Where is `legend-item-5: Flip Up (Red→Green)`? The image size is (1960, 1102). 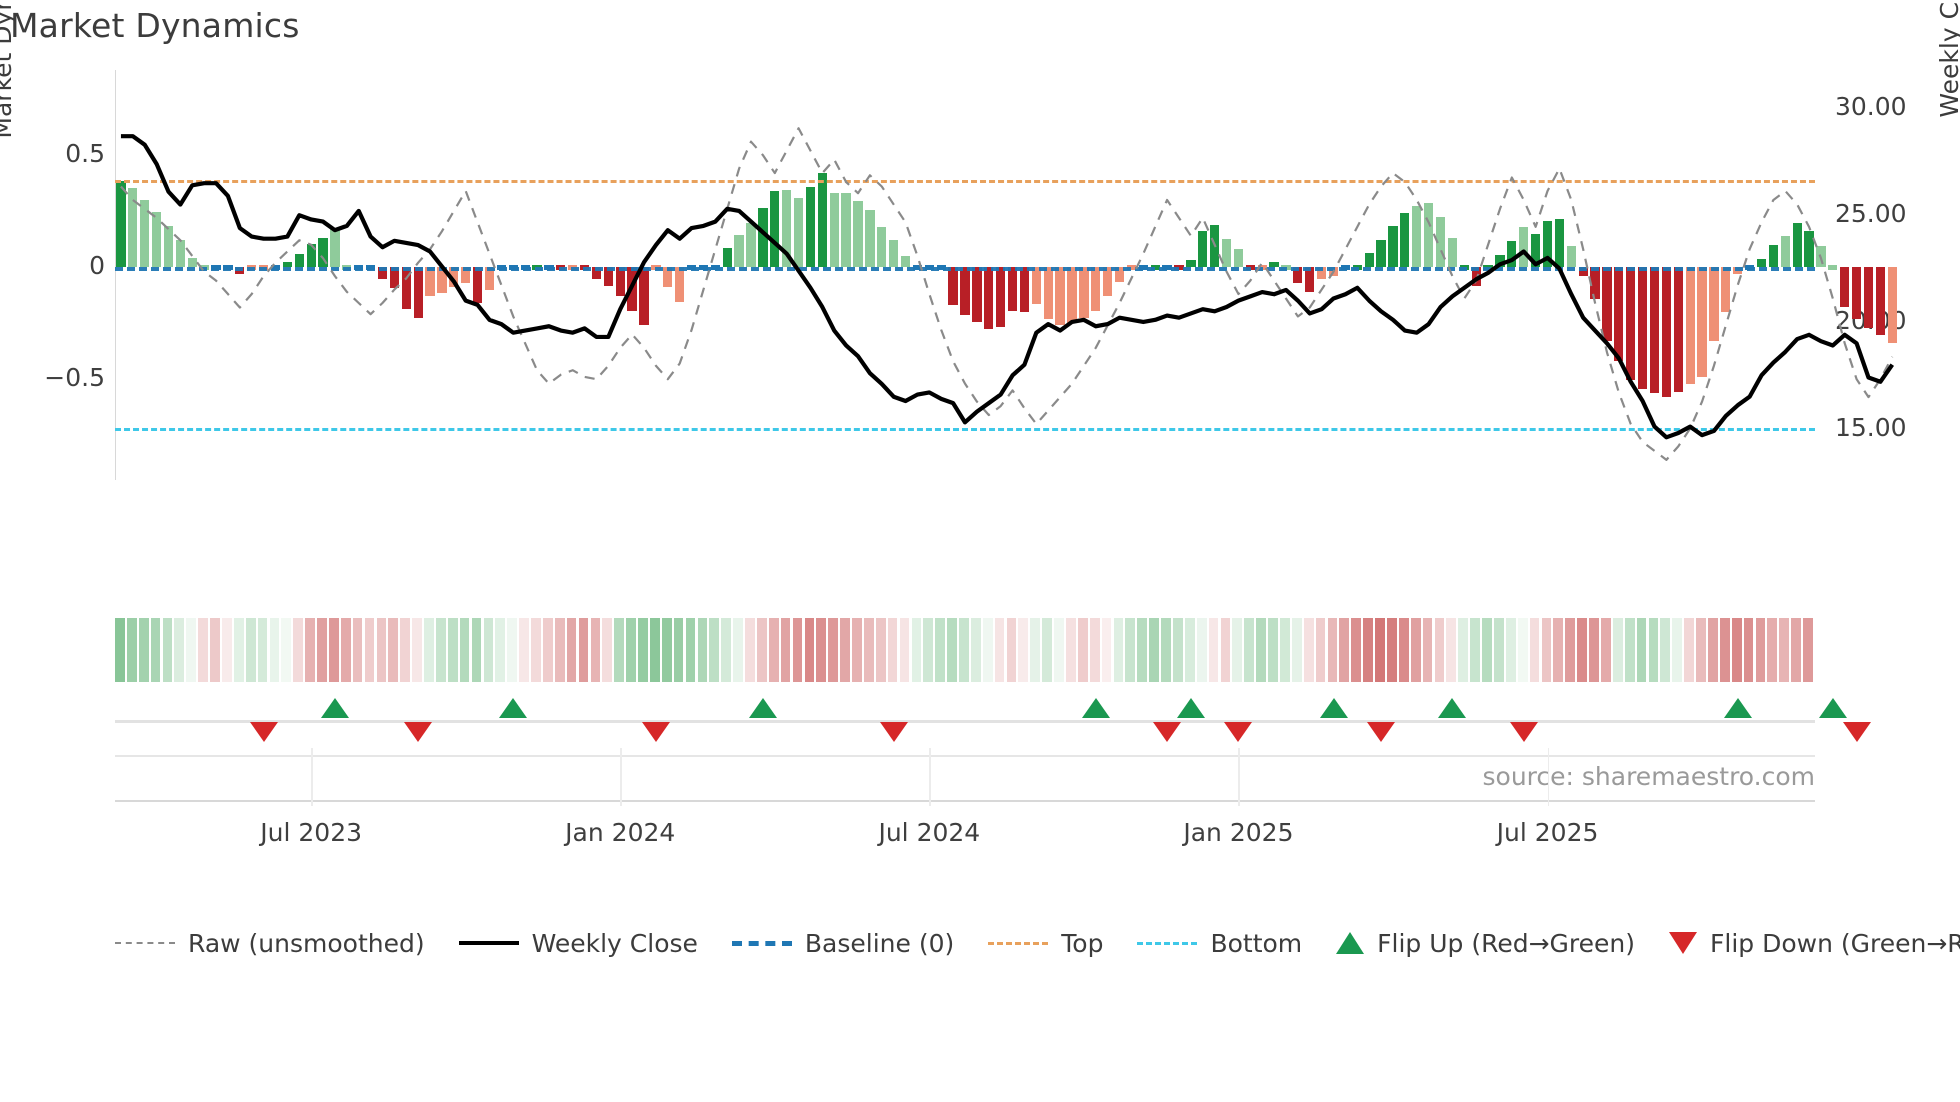
legend-item-5: Flip Up (Red→Green) is located at coordinates (1485, 943).